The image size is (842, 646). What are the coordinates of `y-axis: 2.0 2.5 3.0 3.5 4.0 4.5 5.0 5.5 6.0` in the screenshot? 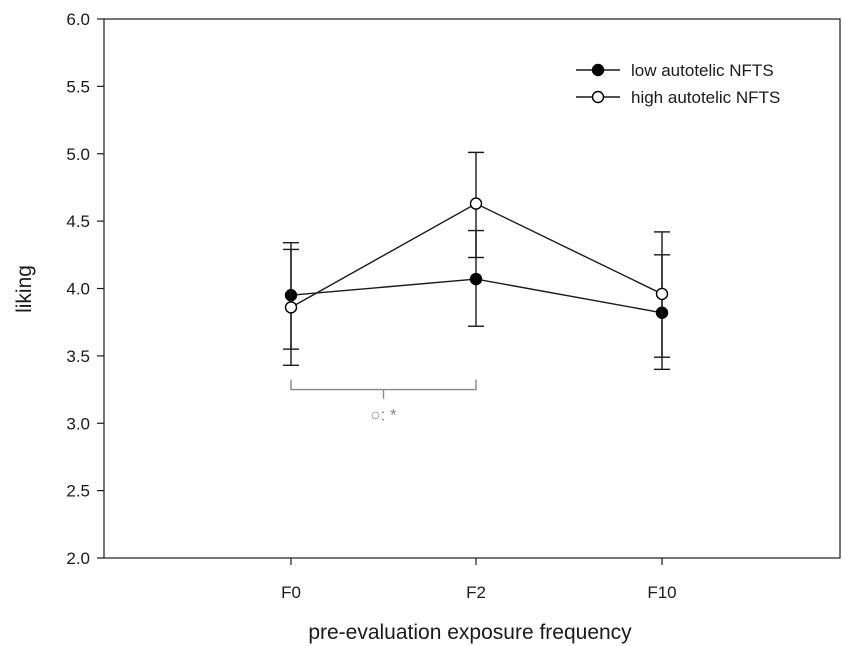 It's located at (85, 289).